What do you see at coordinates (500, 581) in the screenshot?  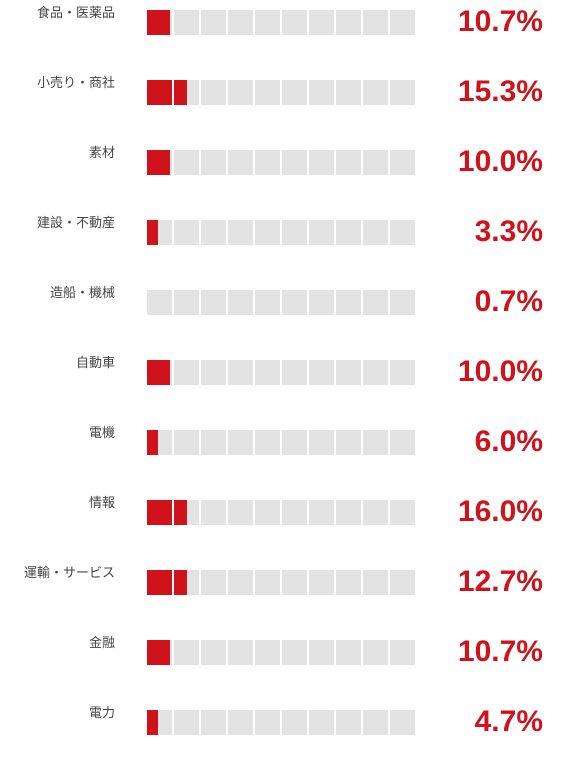 I see `value-label: 12.7%` at bounding box center [500, 581].